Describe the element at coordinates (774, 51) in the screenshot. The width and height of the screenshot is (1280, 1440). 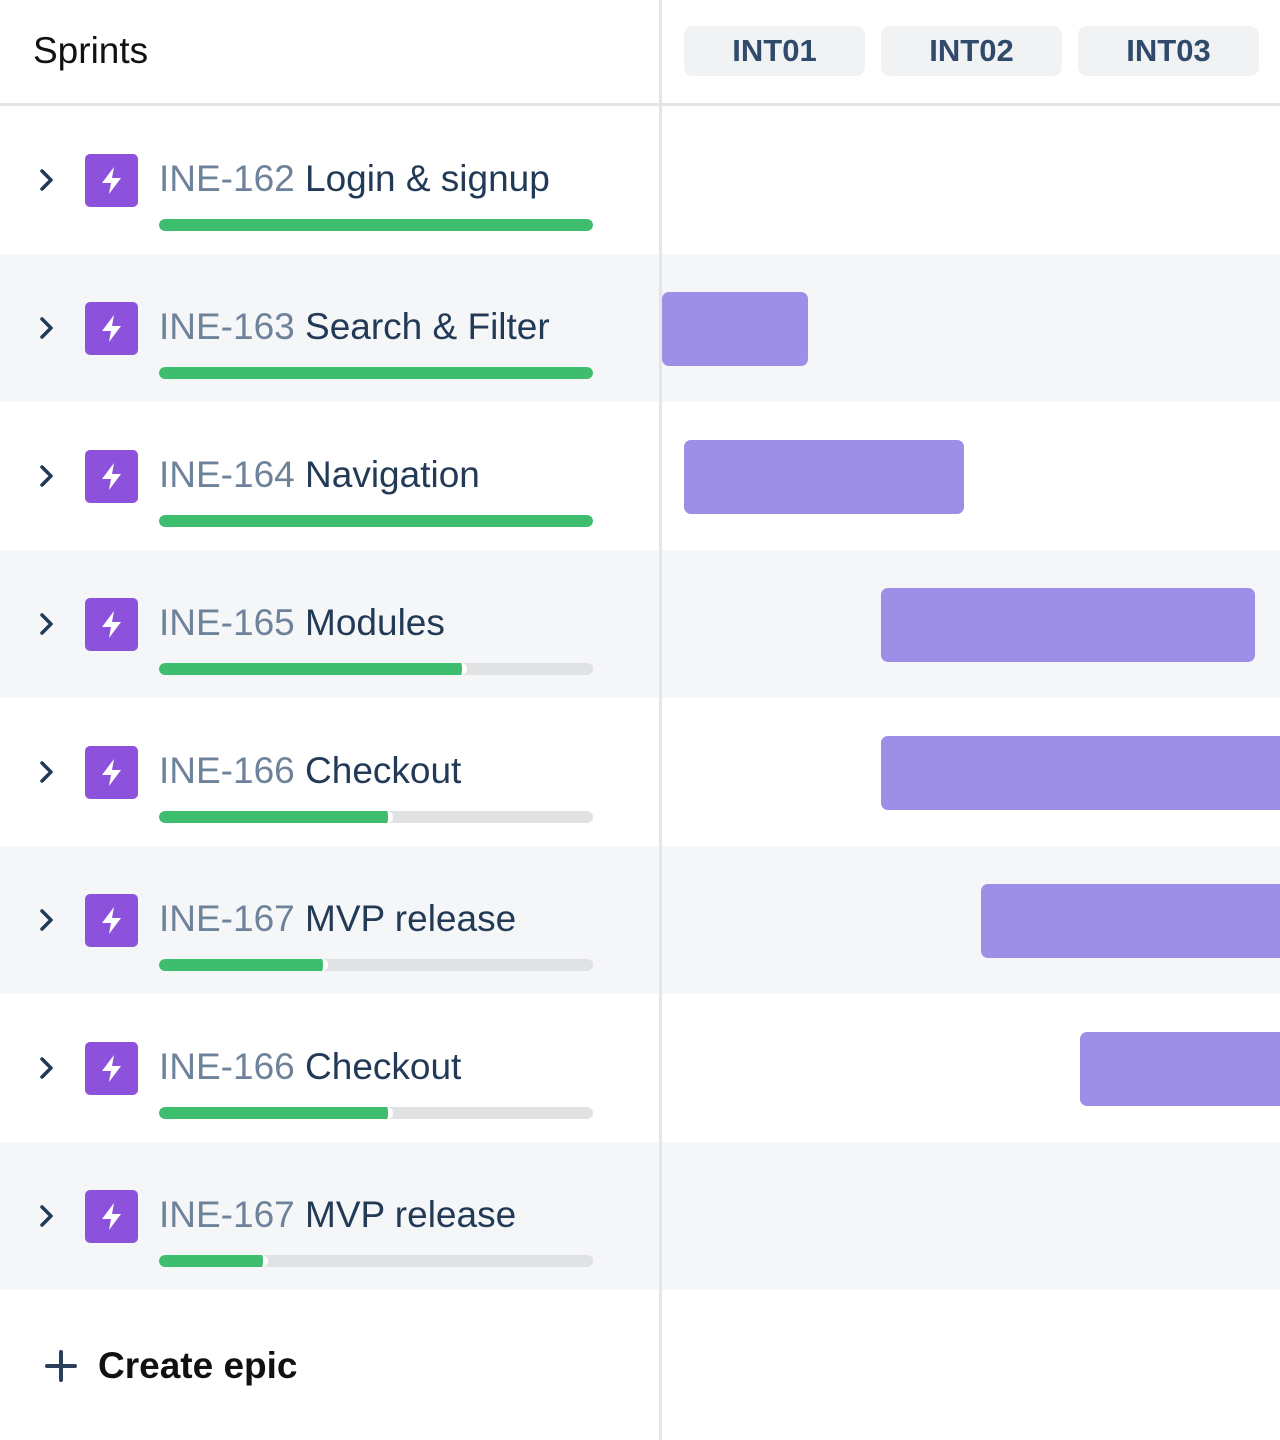
I see `sprint-int01: INT01` at that location.